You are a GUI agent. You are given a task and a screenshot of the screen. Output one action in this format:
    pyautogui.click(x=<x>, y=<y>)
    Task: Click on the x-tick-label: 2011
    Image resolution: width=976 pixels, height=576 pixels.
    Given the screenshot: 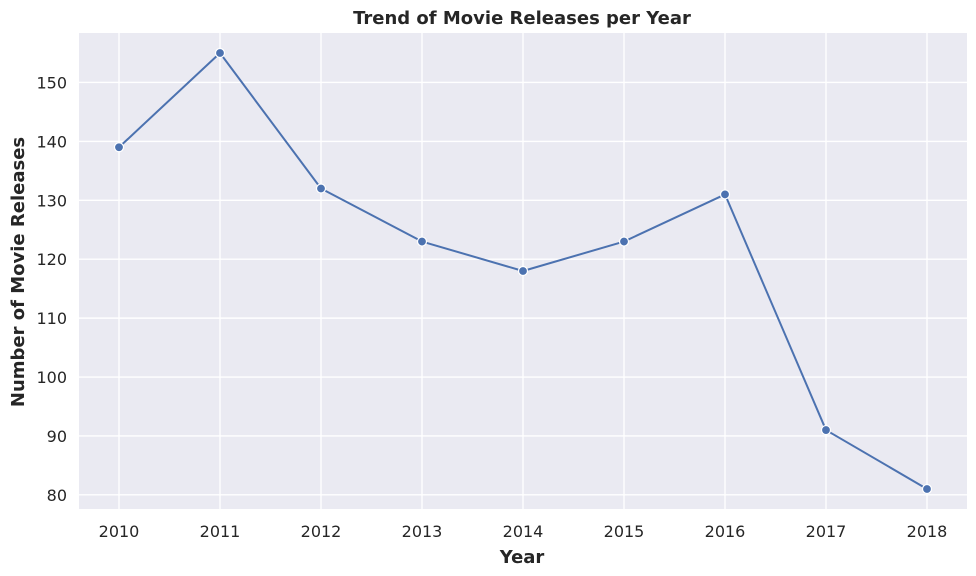 What is the action you would take?
    pyautogui.click(x=220, y=531)
    